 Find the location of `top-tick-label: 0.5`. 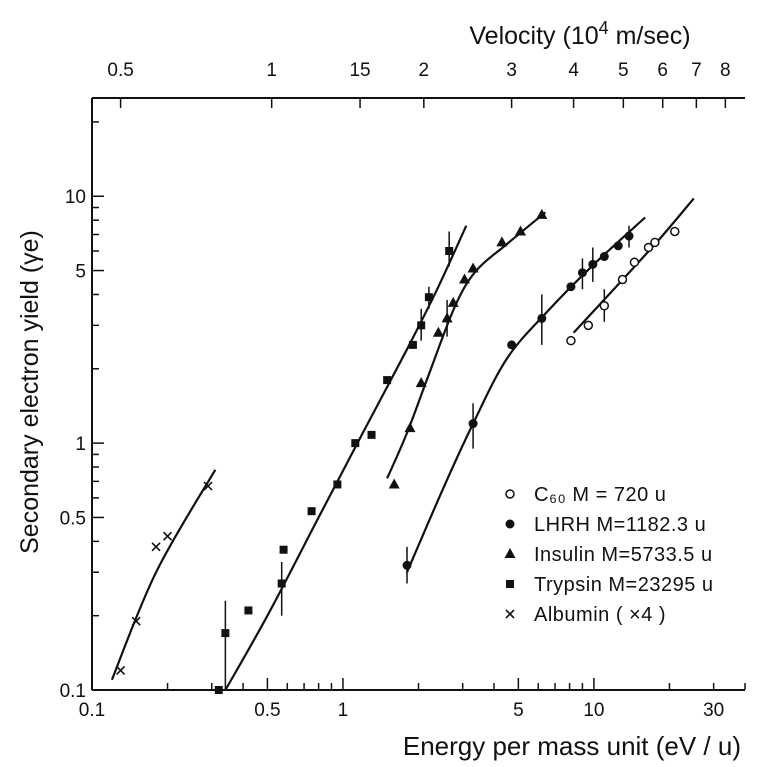

top-tick-label: 0.5 is located at coordinates (120, 70).